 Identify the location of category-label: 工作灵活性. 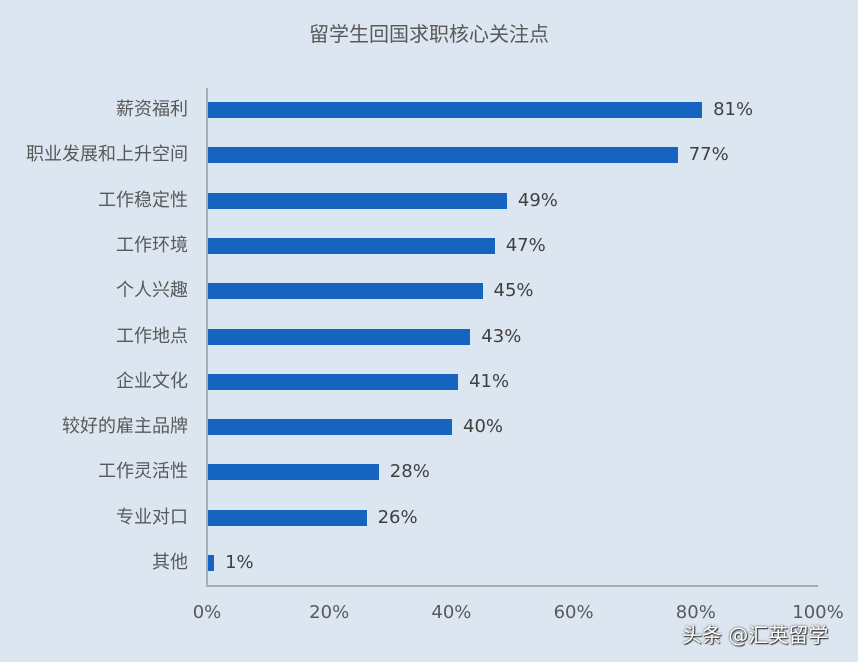
(143, 472).